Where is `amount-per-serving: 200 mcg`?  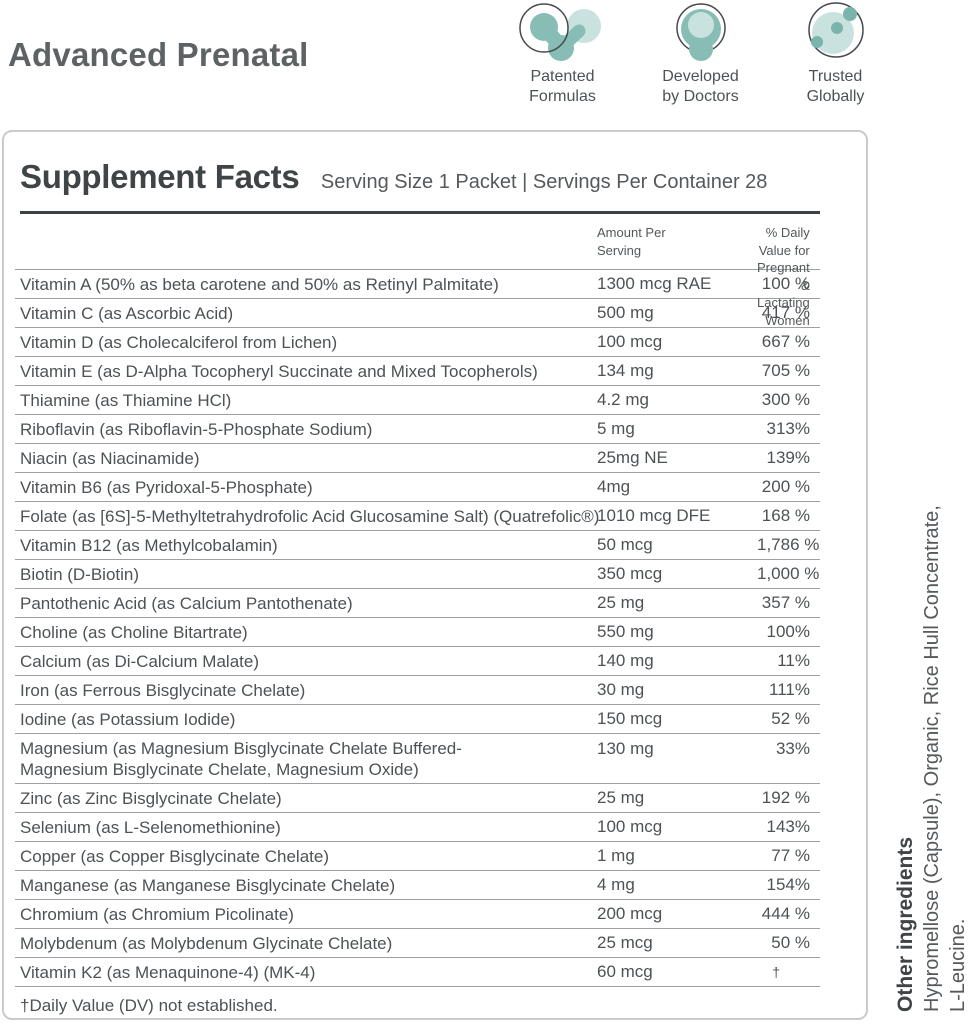
amount-per-serving: 200 mcg is located at coordinates (630, 913).